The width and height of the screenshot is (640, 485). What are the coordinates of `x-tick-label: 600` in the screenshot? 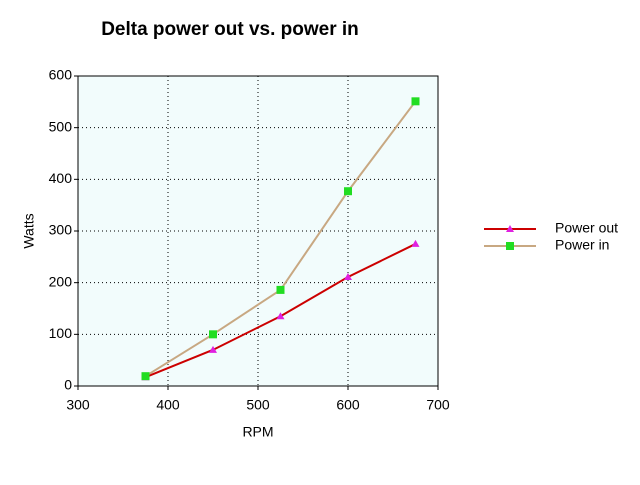 It's located at (348, 405).